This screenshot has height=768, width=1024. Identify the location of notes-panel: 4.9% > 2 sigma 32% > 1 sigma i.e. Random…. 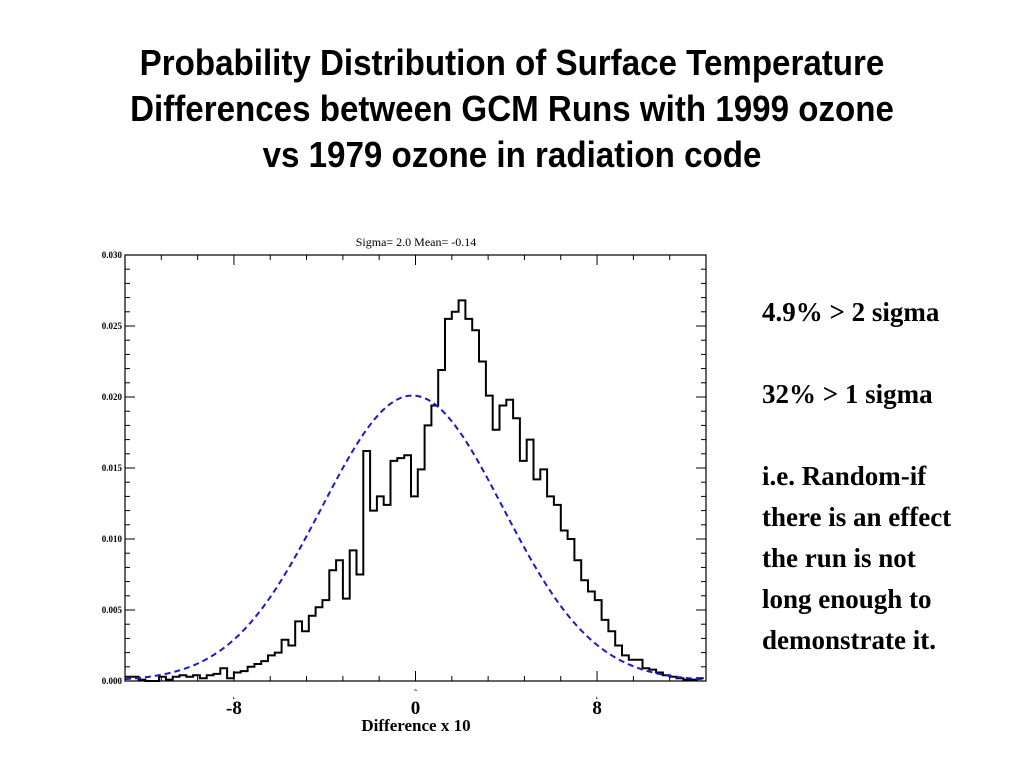
(893, 476).